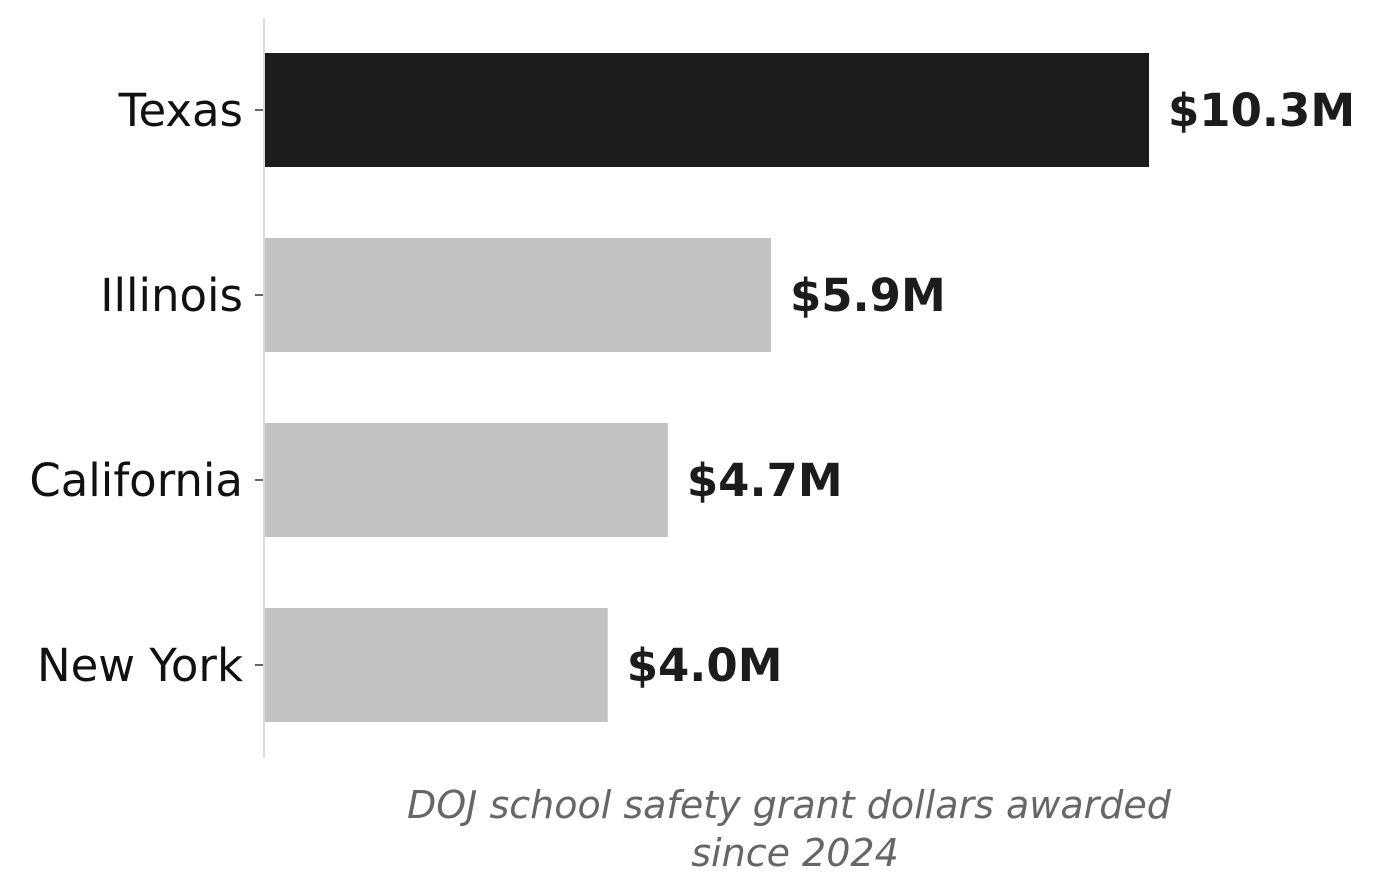 This screenshot has width=1383, height=895. Describe the element at coordinates (140, 665) in the screenshot. I see `category-label: New York` at that location.